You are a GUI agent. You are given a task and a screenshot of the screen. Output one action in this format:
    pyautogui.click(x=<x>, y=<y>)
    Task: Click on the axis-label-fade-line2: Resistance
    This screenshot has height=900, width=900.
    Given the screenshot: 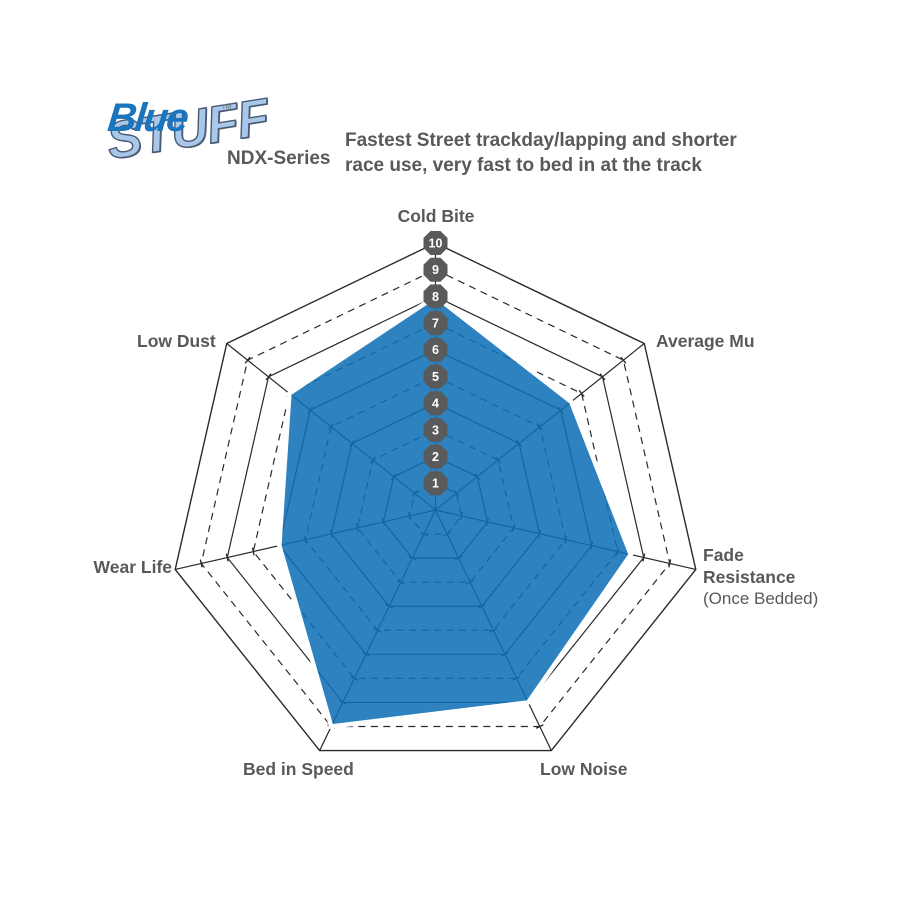 What is the action you would take?
    pyautogui.click(x=749, y=577)
    